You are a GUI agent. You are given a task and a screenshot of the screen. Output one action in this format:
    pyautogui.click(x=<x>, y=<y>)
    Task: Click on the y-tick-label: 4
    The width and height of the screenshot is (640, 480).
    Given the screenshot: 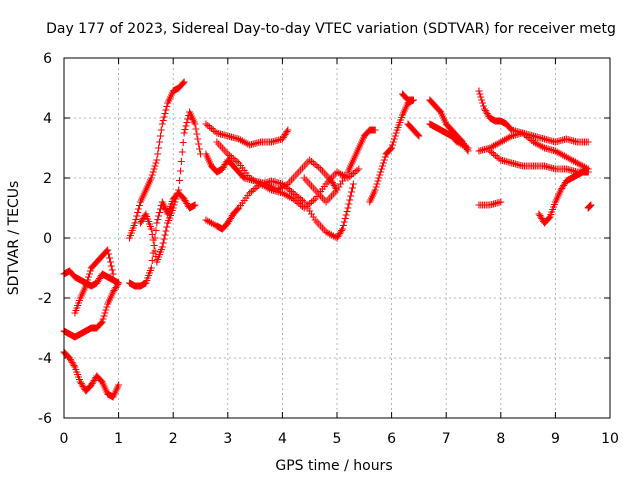 What is the action you would take?
    pyautogui.click(x=47, y=119)
    